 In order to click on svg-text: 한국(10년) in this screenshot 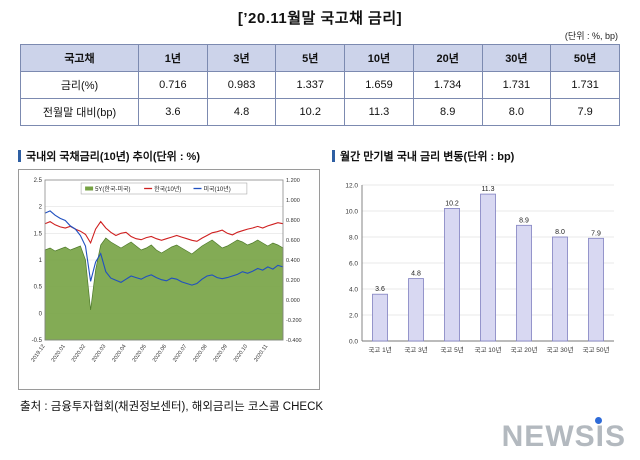, I will do `click(167, 189)`.